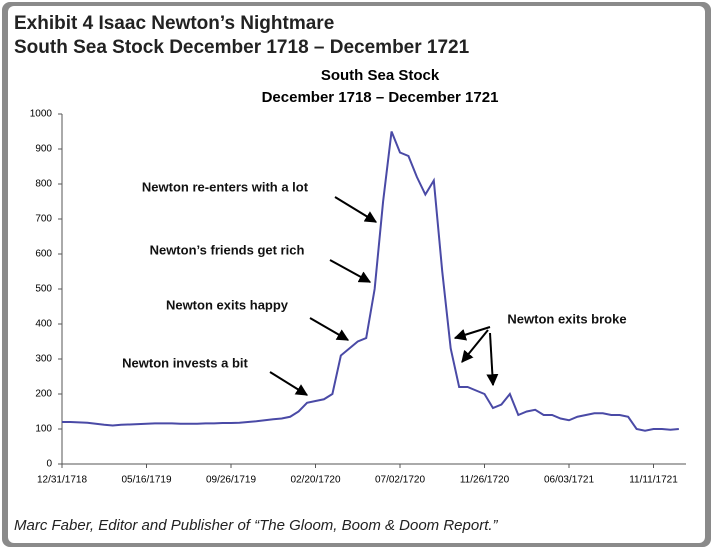 The image size is (713, 554). I want to click on x-tick-label: 05/16/1719, so click(146, 480).